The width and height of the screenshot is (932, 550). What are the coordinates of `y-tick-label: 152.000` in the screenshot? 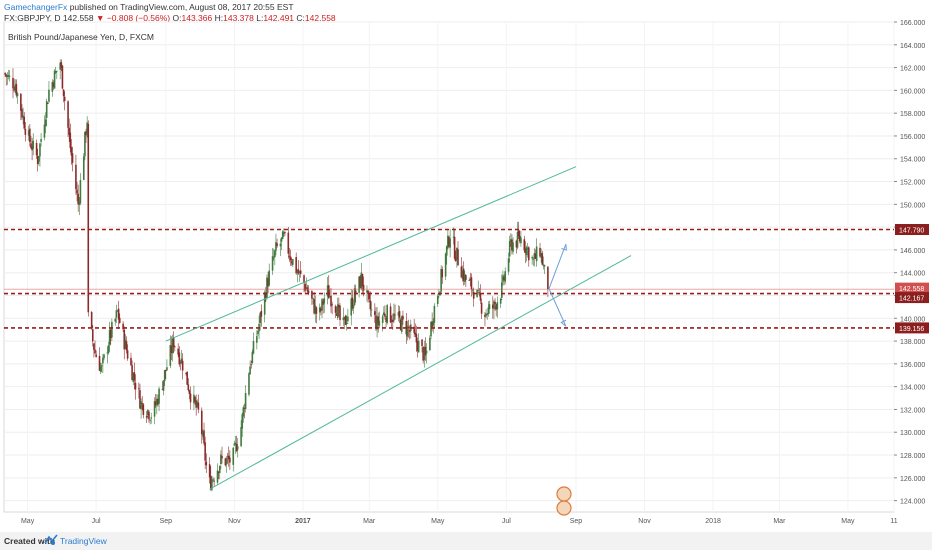 It's located at (912, 183).